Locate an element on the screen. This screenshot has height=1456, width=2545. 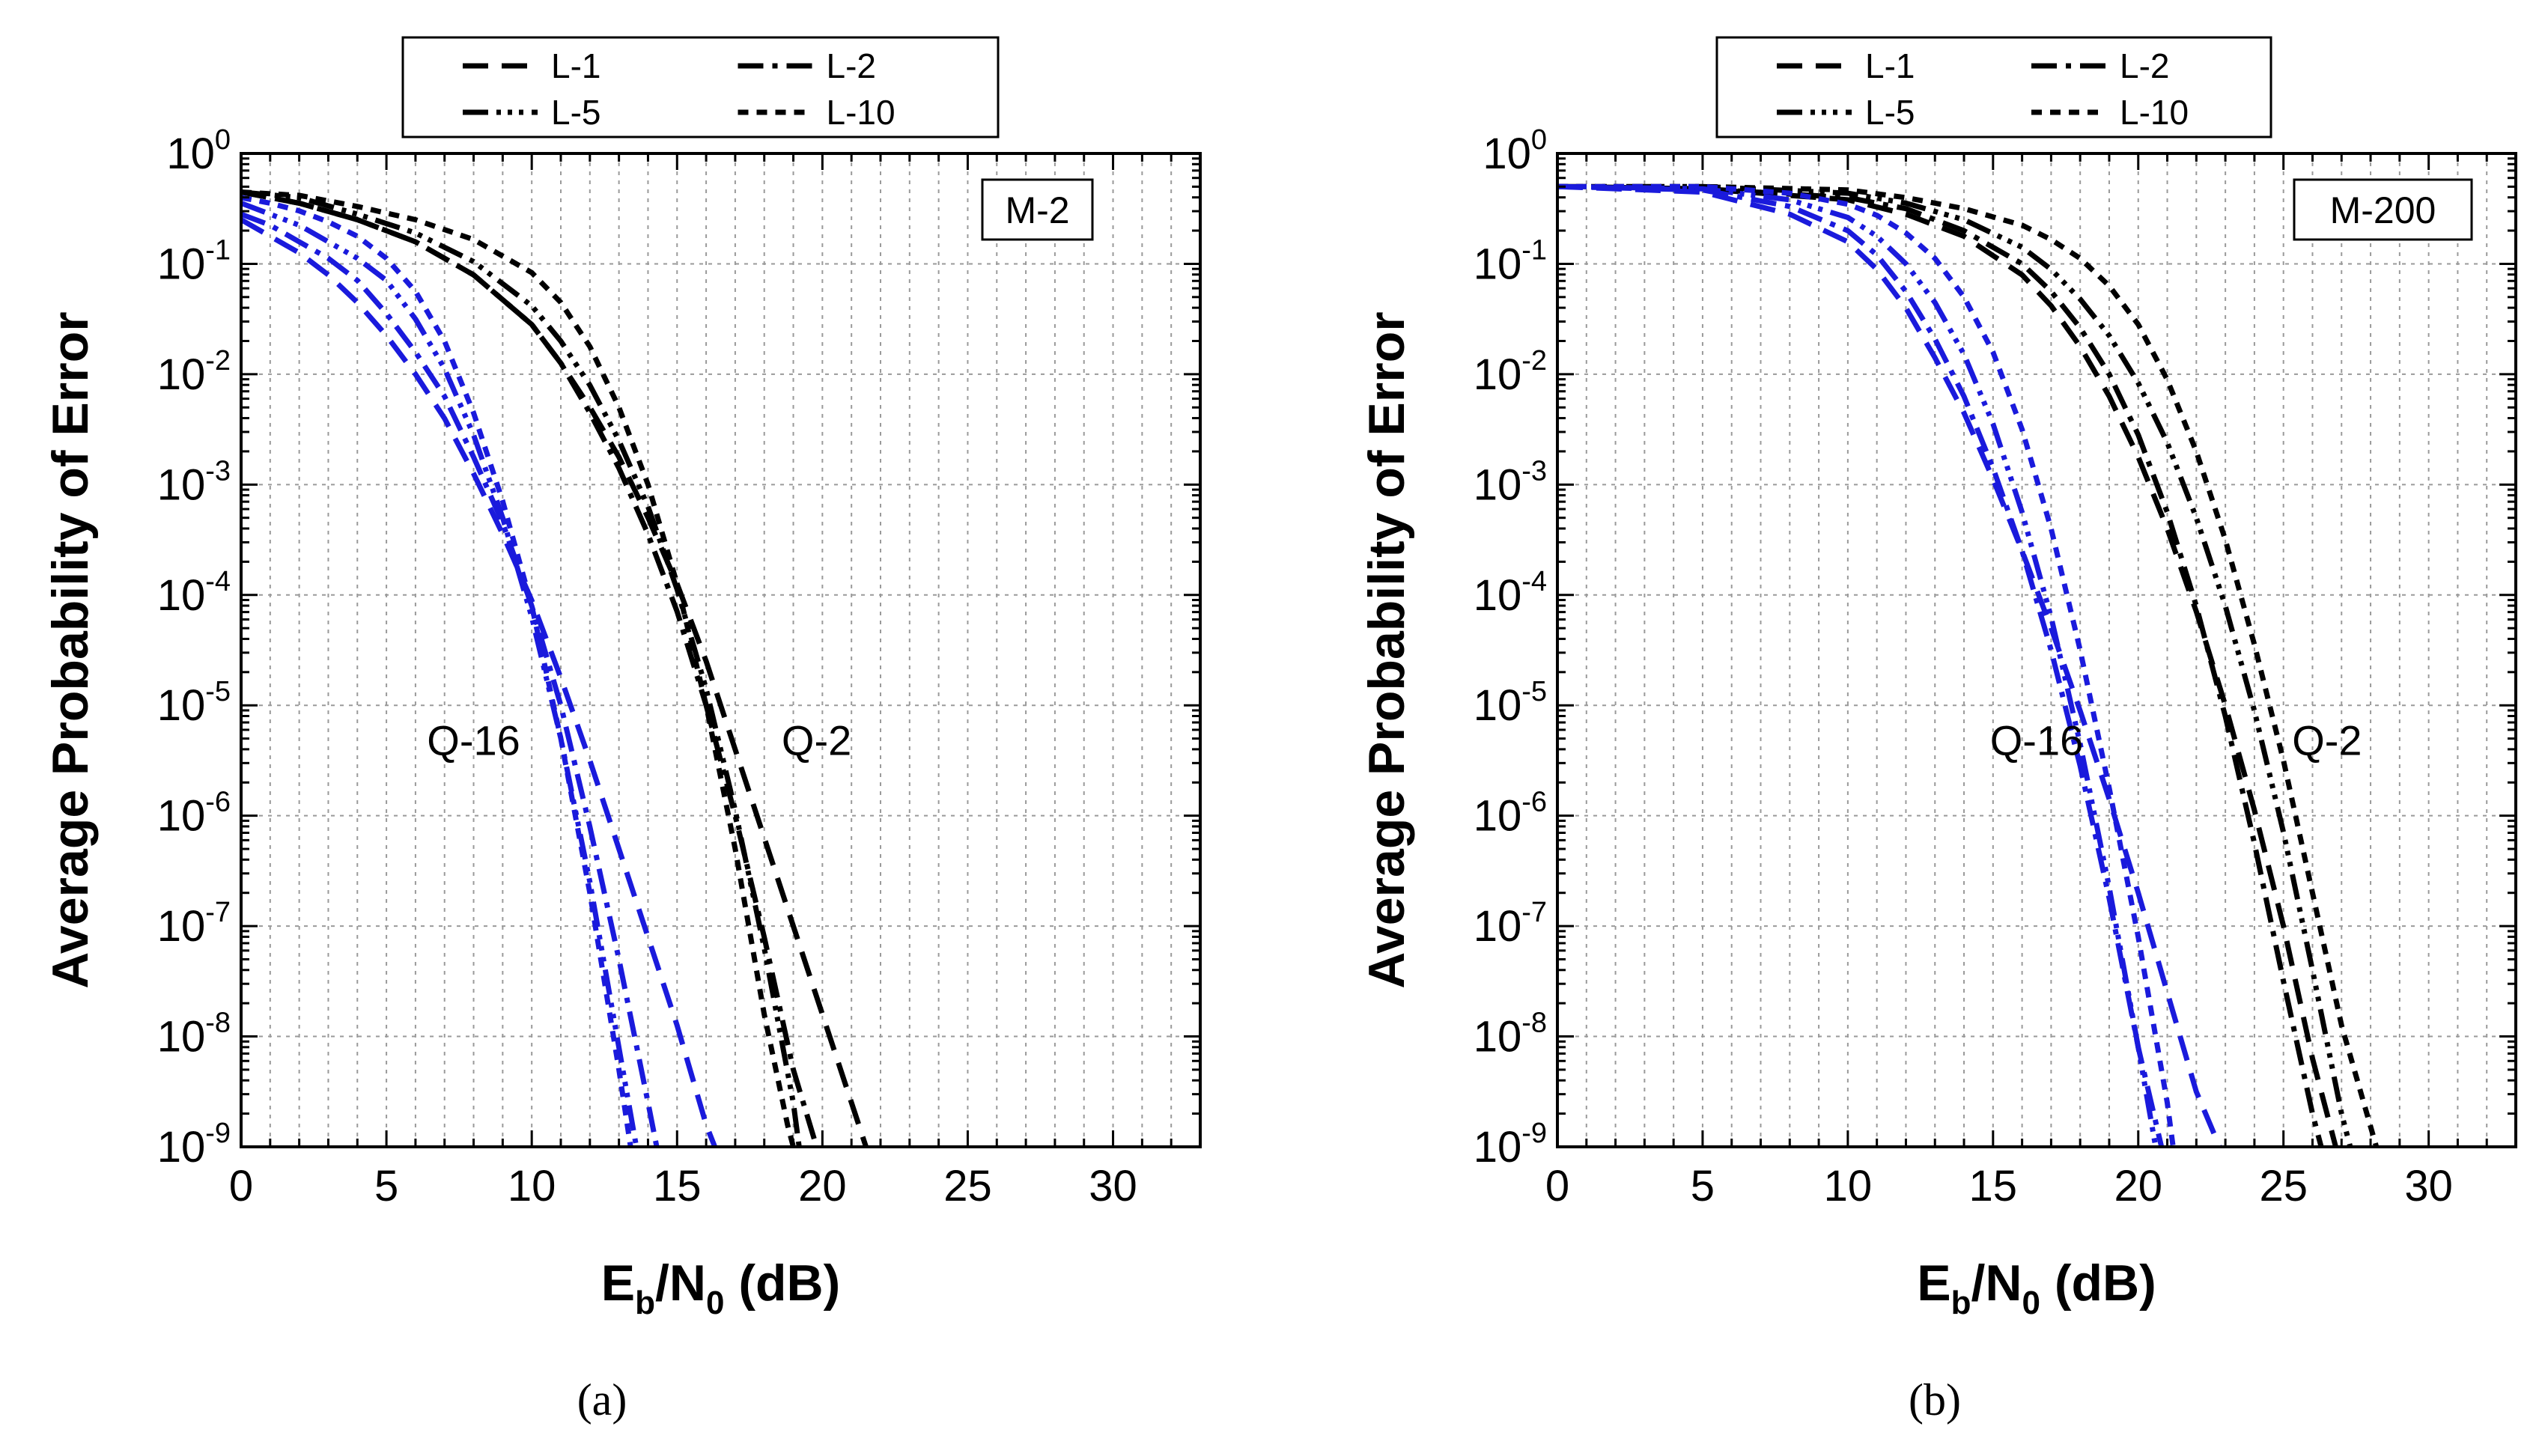
legend-label: L-5 is located at coordinates (1890, 112).